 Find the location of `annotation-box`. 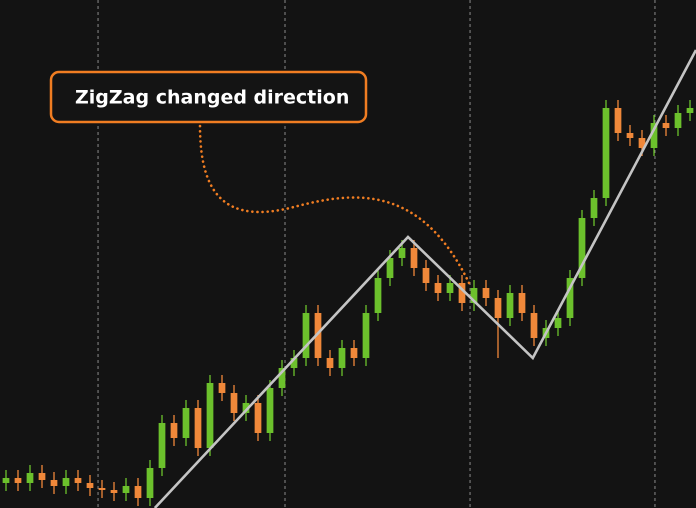

annotation-box is located at coordinates (208, 97).